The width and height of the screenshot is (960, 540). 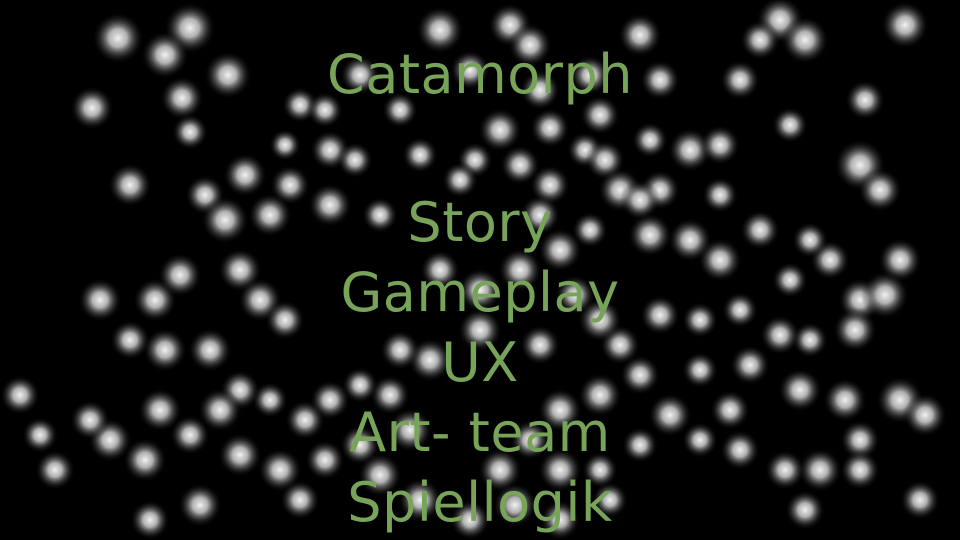 I want to click on agenda-item-gameplay: Gameplay, so click(x=480, y=292).